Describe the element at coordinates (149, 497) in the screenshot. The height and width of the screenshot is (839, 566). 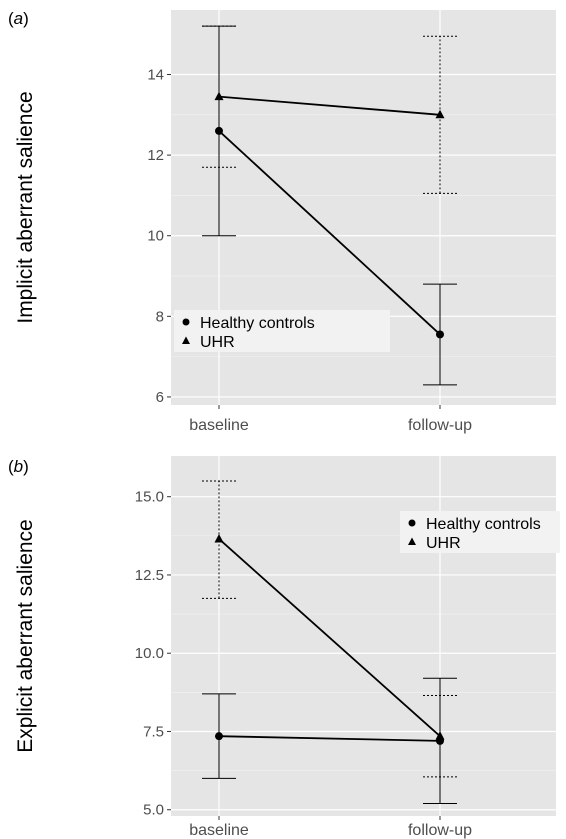
I see `y-tick-label: 15.0` at that location.